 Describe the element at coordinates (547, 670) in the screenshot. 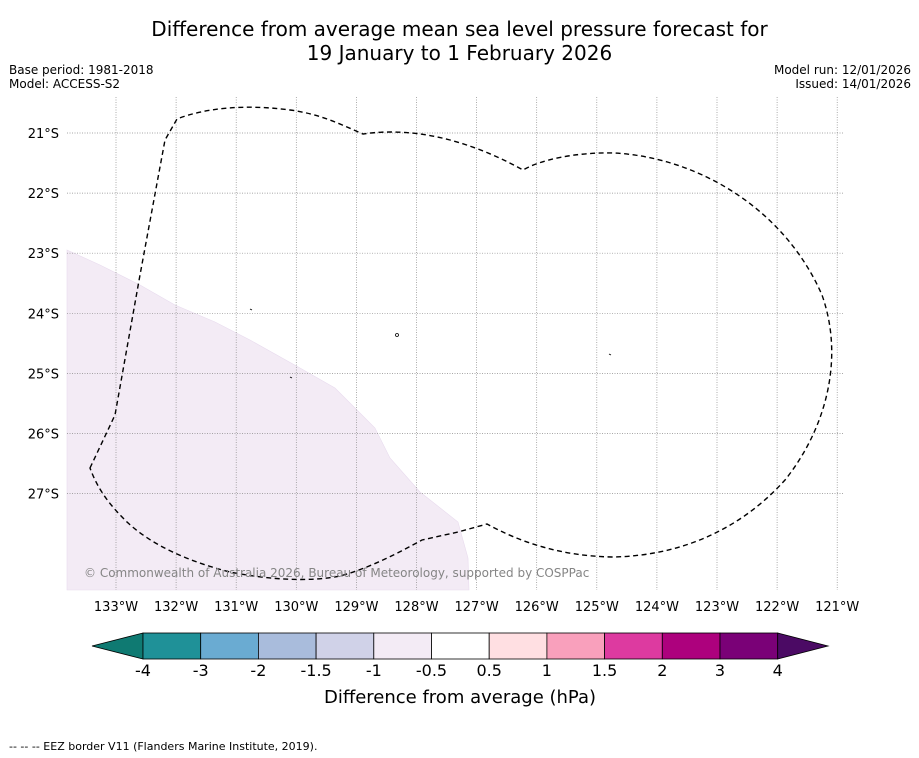

I see `colorbar-tick-label: 1` at that location.